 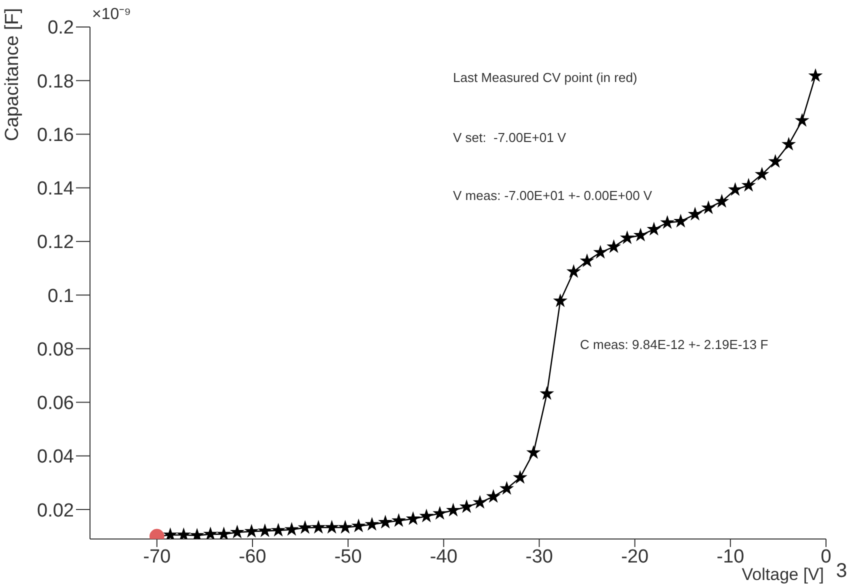 What do you see at coordinates (674, 344) in the screenshot?
I see `annotation: C meas: 9.84E-12 +- 2.19E-13 F` at bounding box center [674, 344].